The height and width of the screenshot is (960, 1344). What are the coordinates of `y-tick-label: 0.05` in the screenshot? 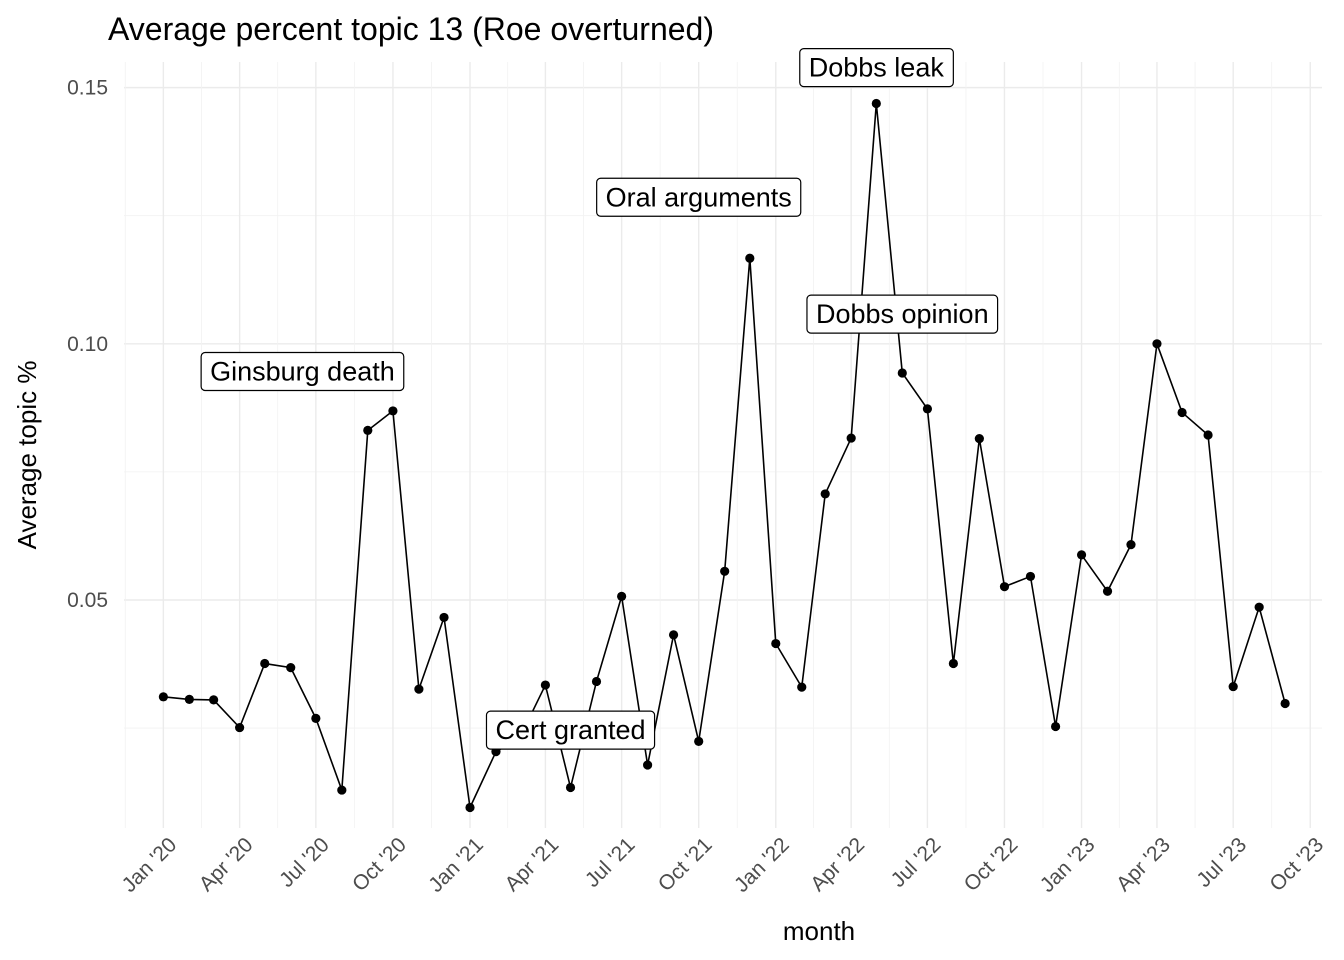 It's located at (87, 600).